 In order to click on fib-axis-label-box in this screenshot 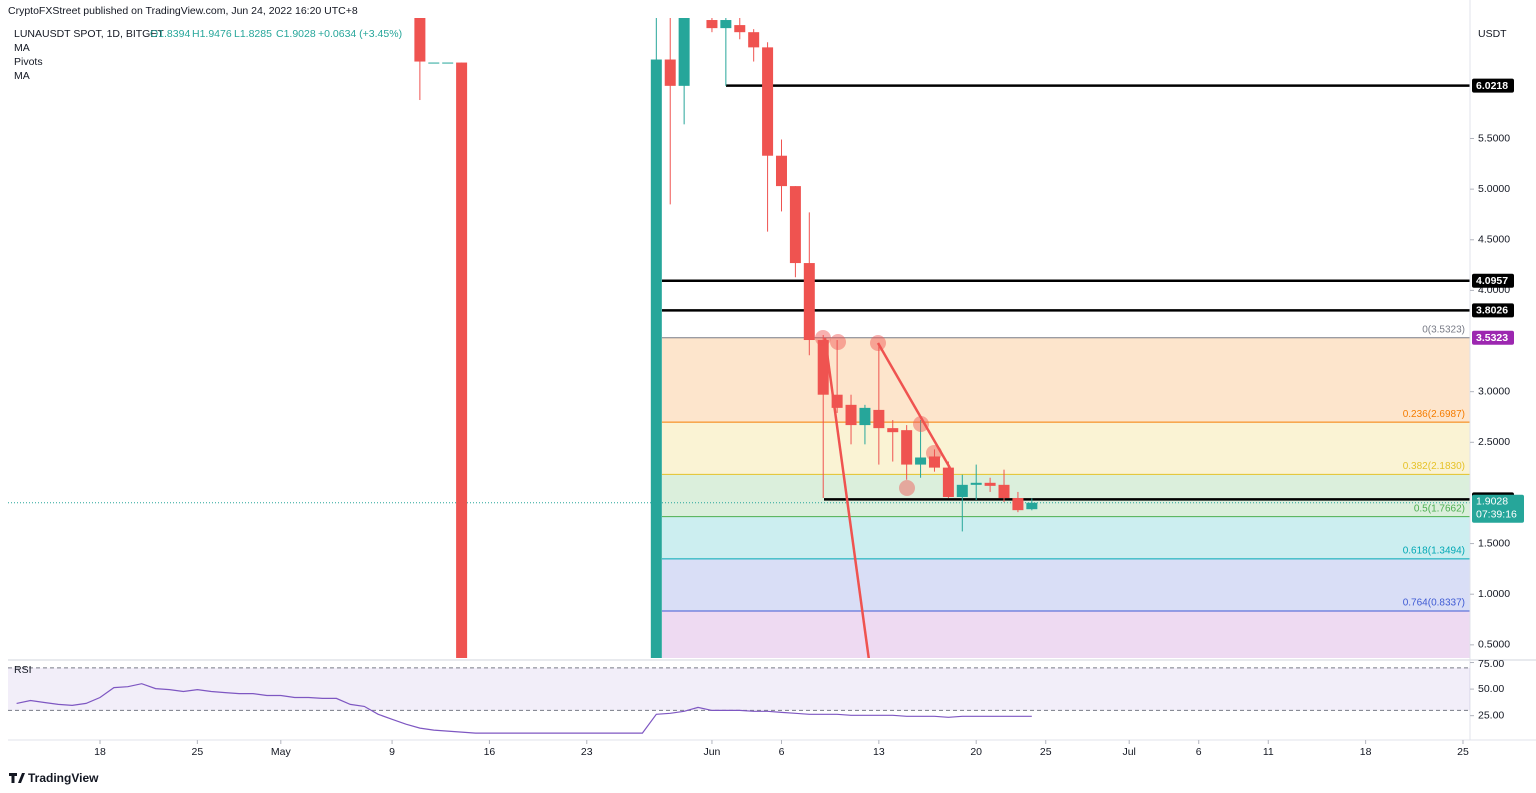, I will do `click(1493, 337)`.